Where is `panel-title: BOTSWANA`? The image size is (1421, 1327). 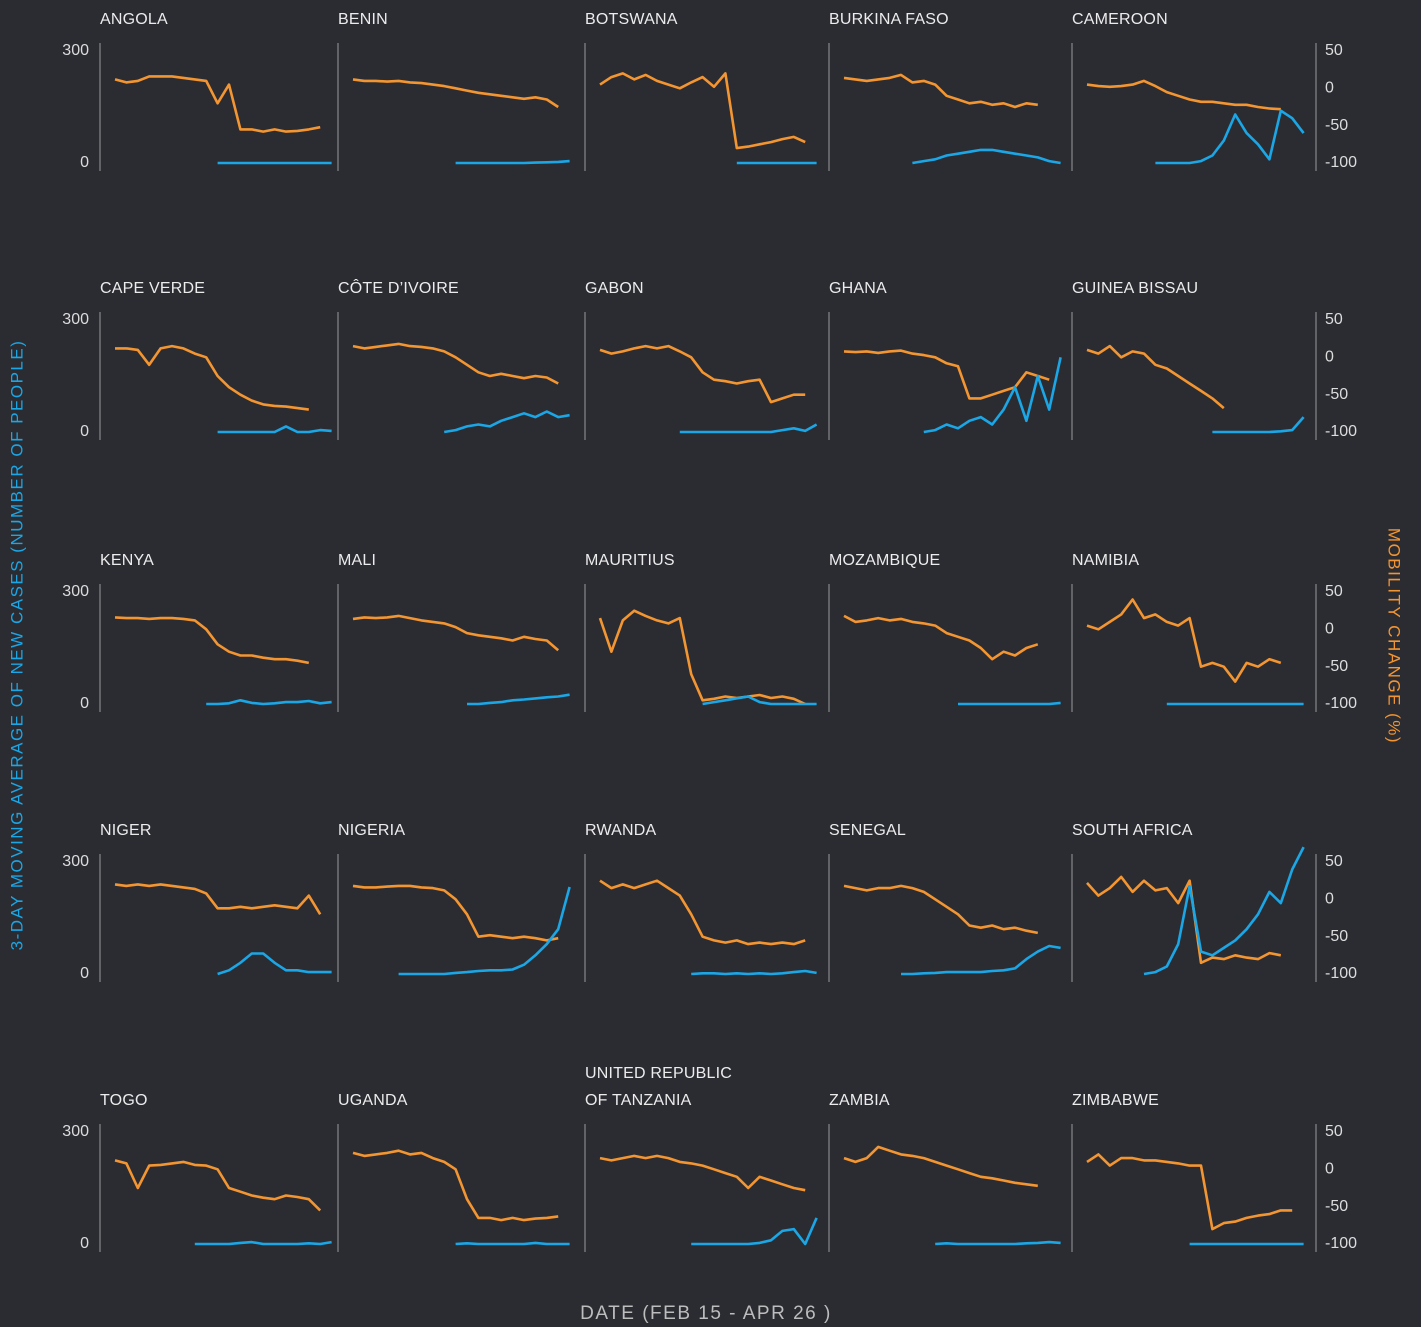
panel-title: BOTSWANA is located at coordinates (631, 19).